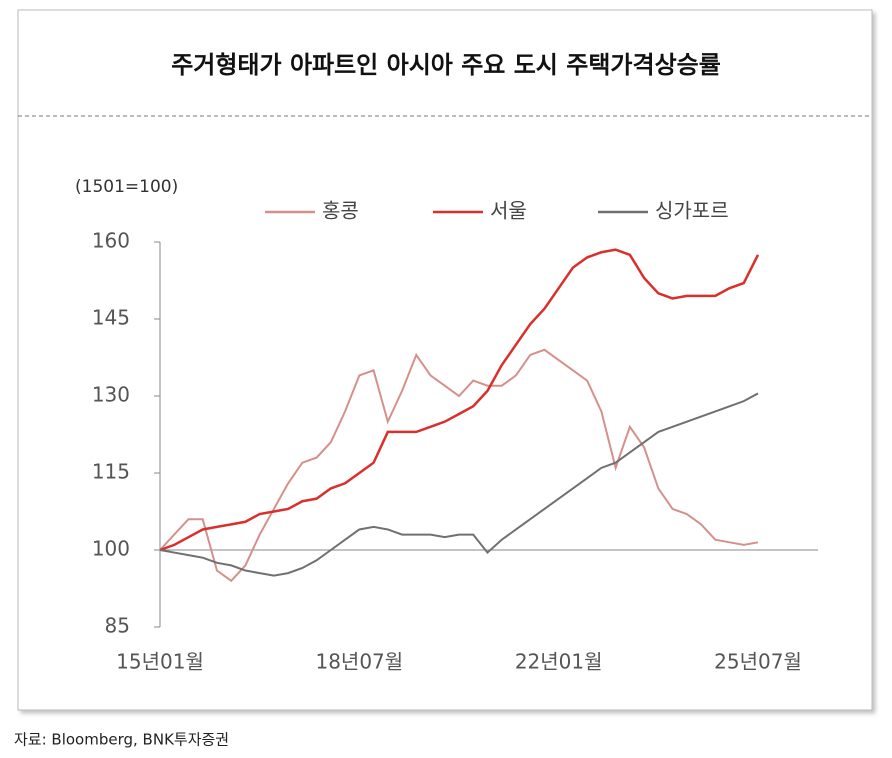  Describe the element at coordinates (121, 740) in the screenshot. I see `source: 자료: Bloomberg, BNK투자증권` at that location.